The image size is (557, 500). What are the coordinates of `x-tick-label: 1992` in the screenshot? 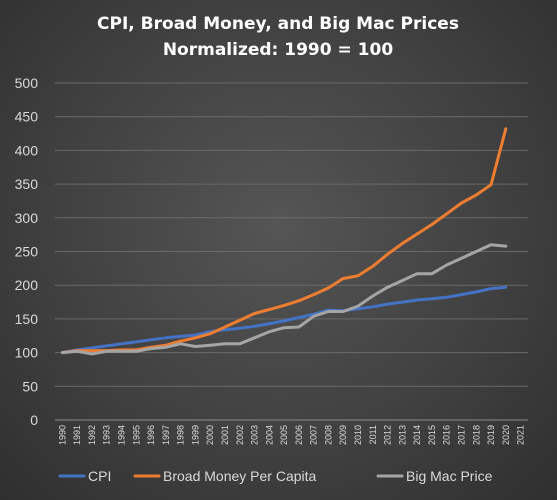 It's located at (92, 435).